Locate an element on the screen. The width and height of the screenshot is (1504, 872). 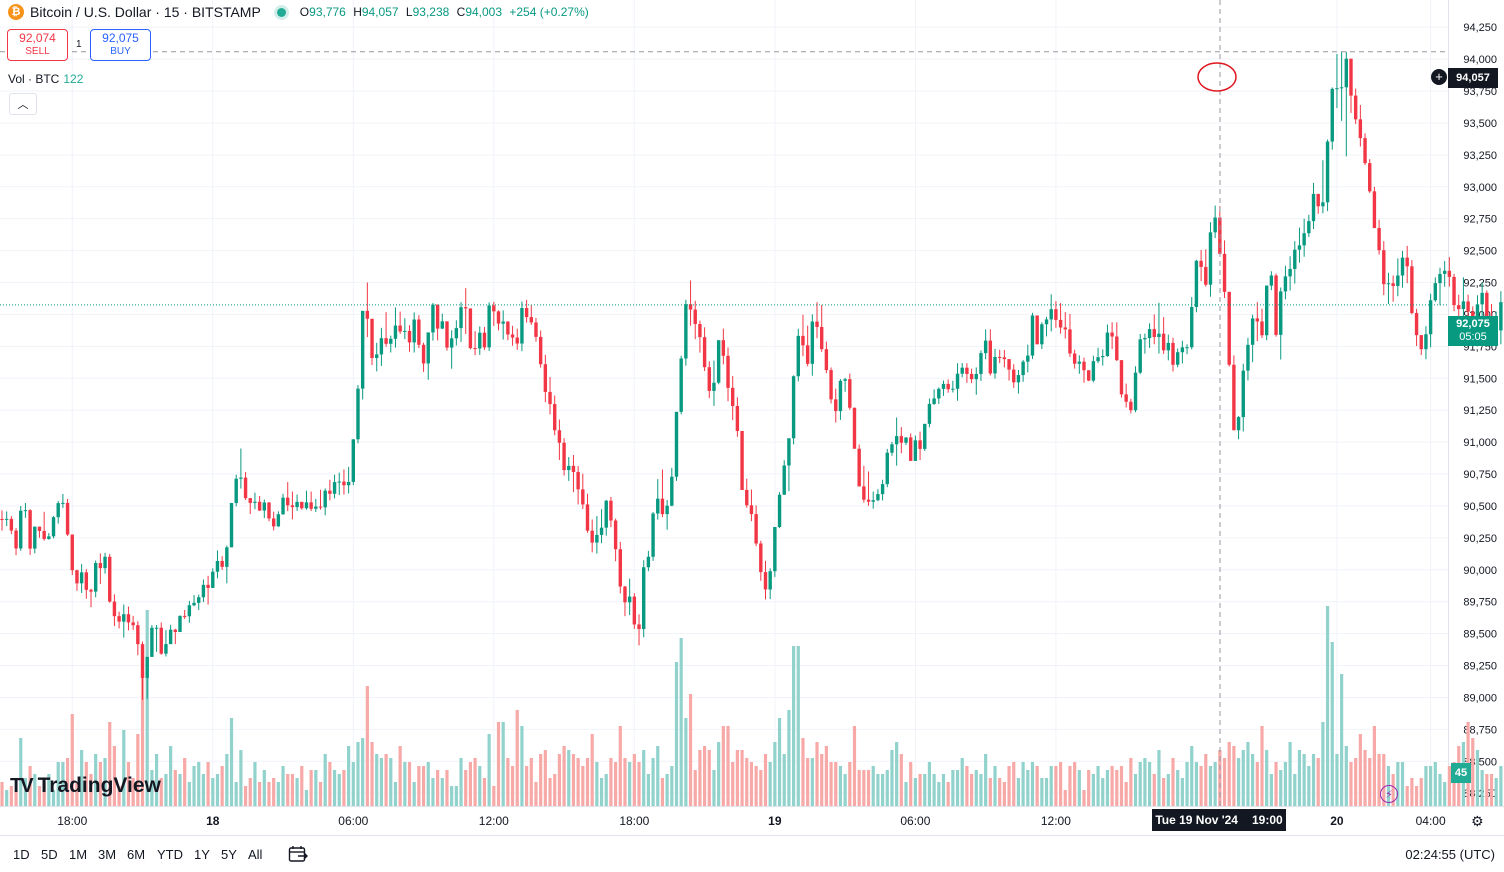
collapse-legend-button: ︿ is located at coordinates (23, 104).